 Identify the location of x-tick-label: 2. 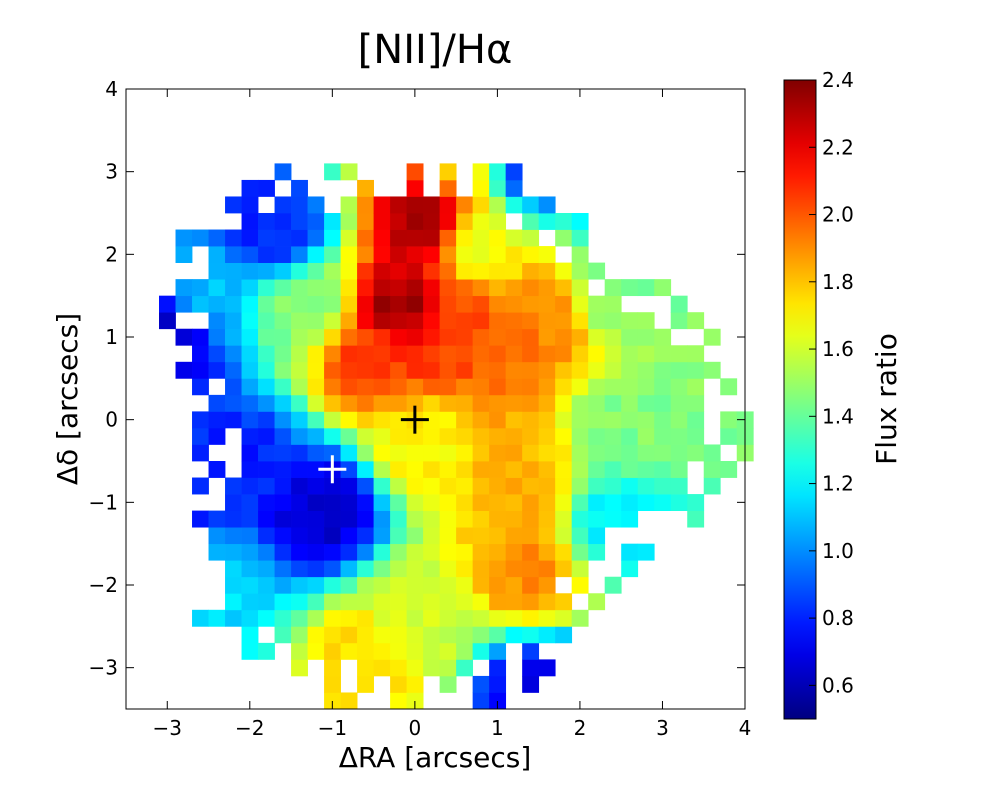
(580, 728).